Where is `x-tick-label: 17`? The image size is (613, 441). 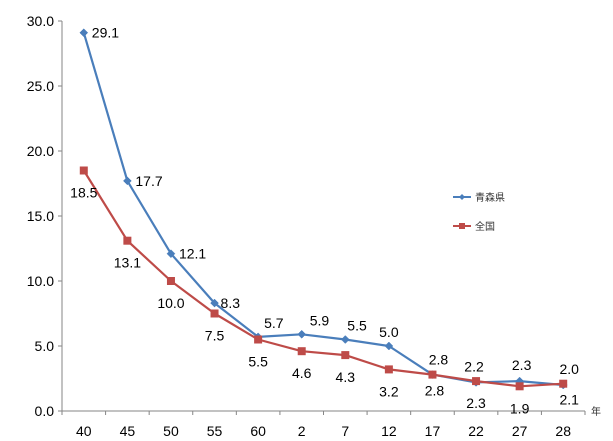
x-tick-label: 17 is located at coordinates (433, 431).